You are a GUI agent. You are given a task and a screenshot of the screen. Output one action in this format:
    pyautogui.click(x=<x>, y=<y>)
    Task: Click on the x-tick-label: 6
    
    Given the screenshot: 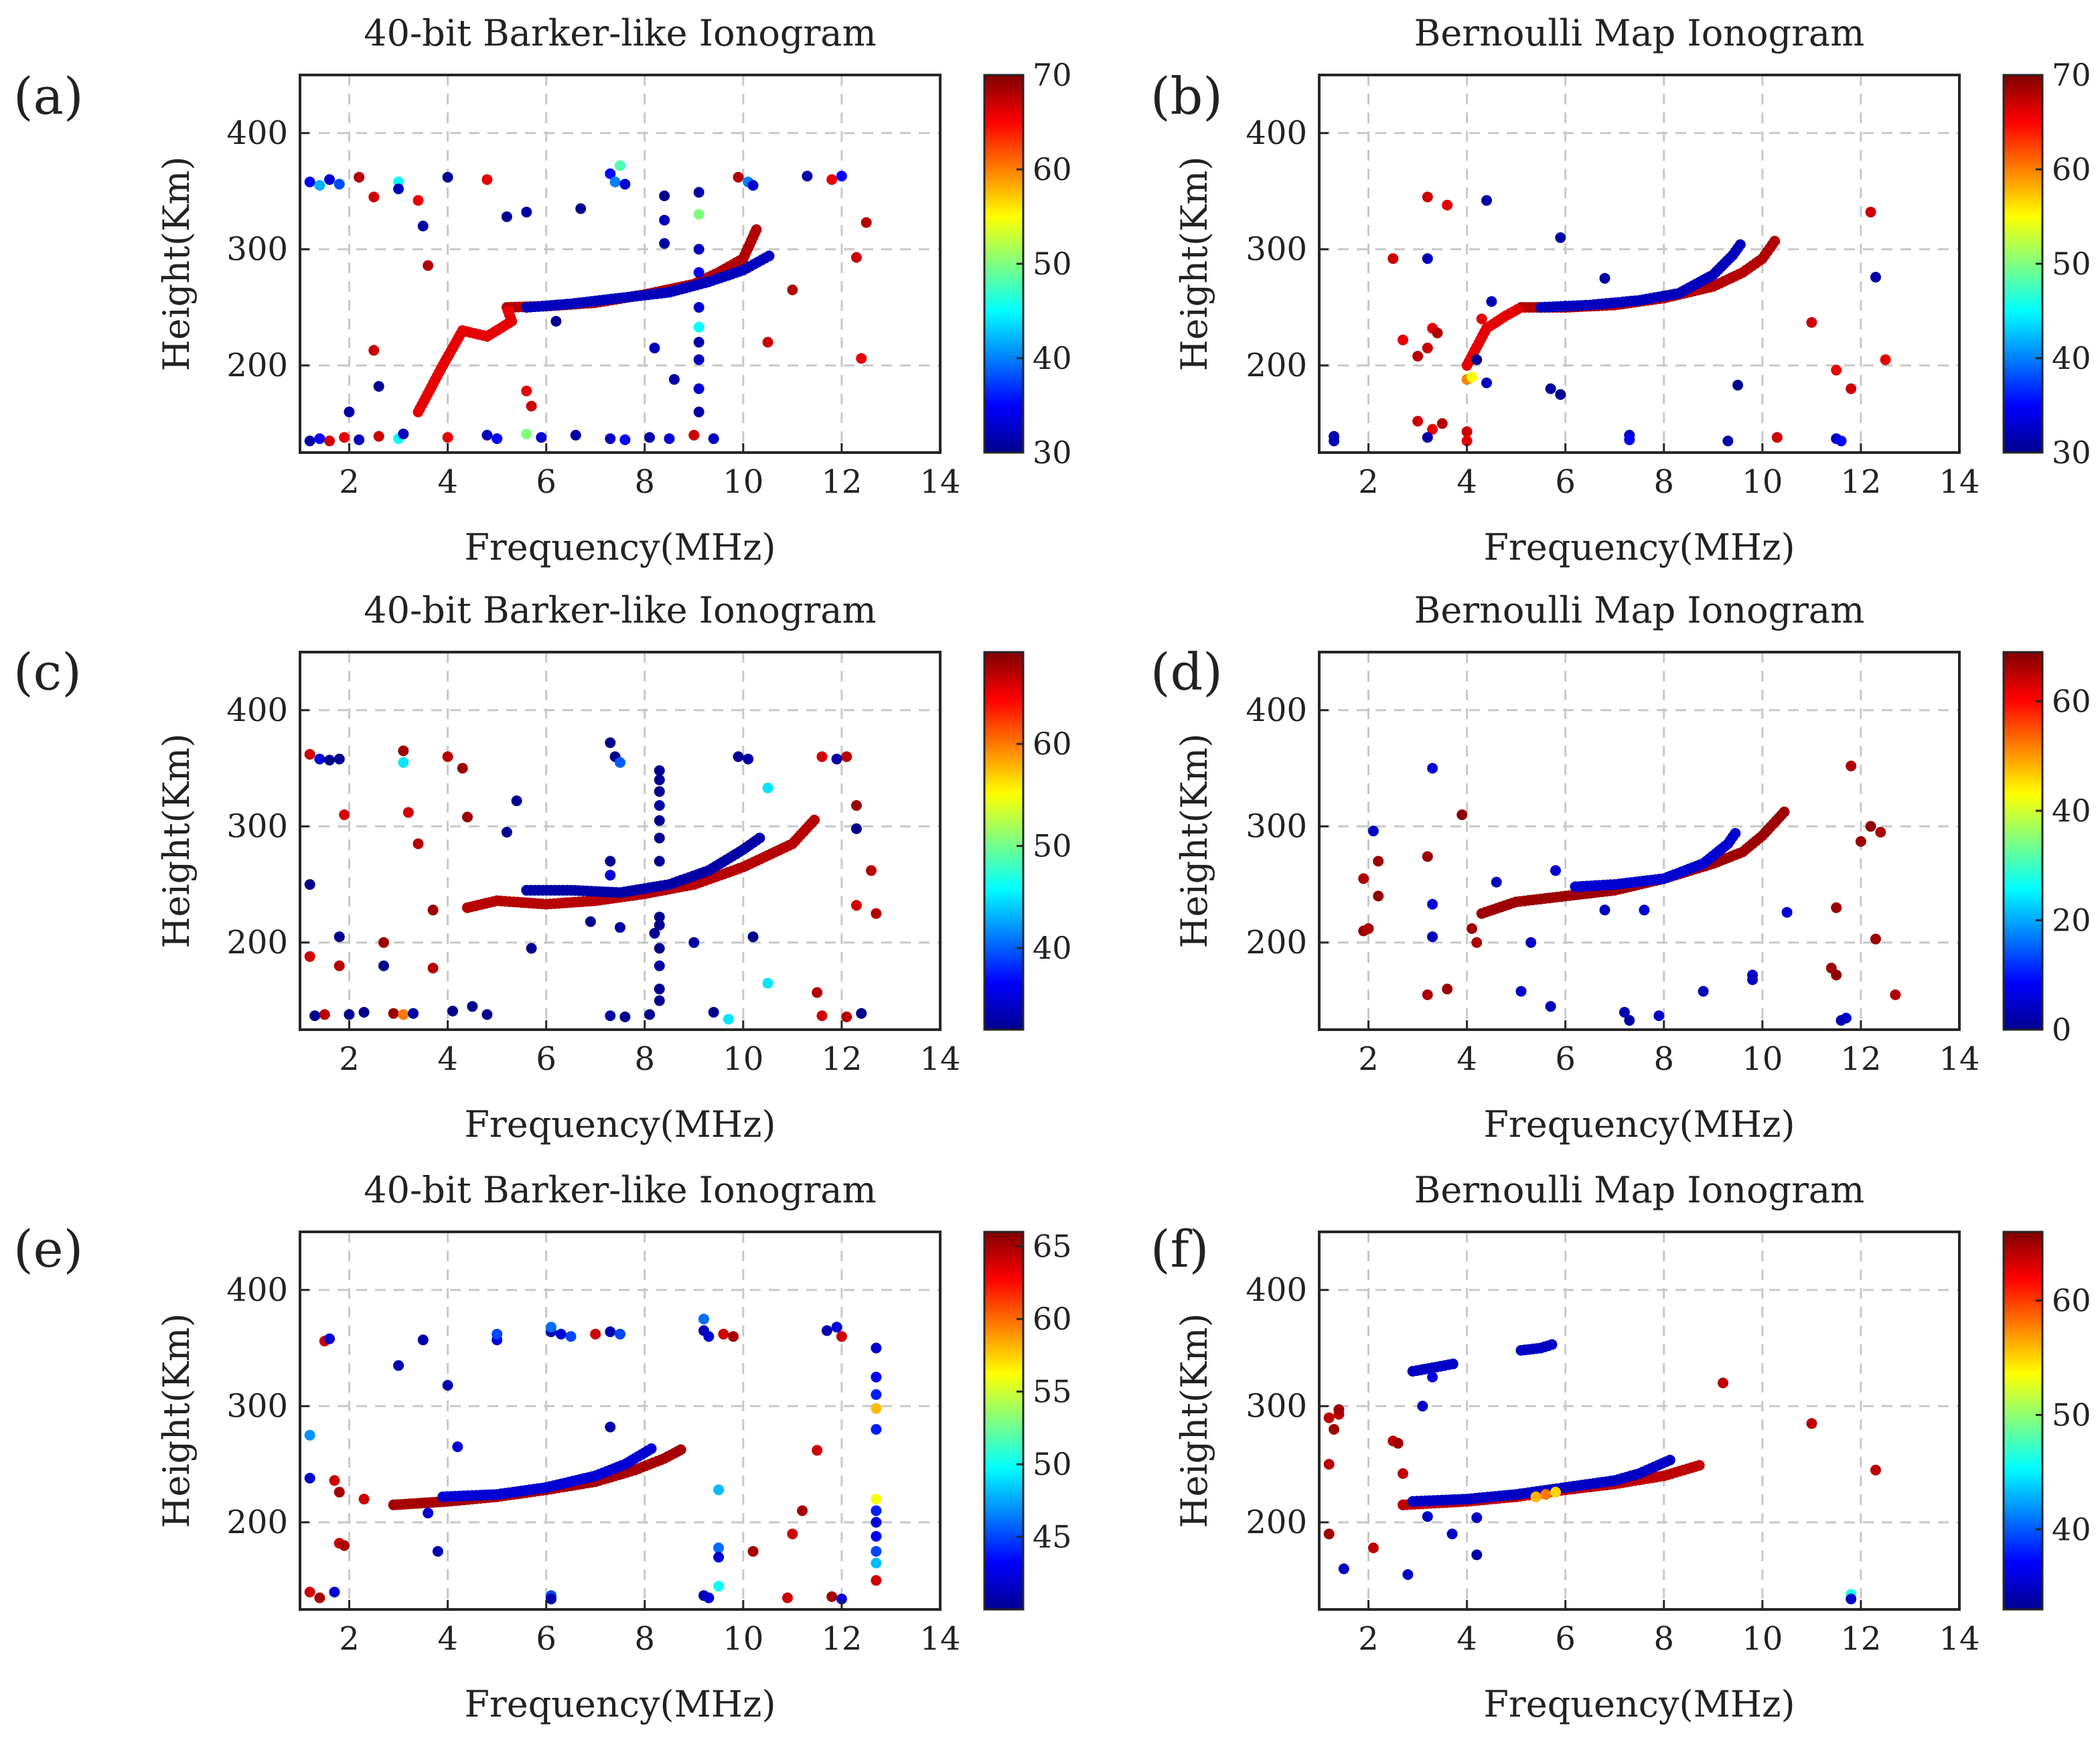 What is the action you would take?
    pyautogui.click(x=546, y=482)
    